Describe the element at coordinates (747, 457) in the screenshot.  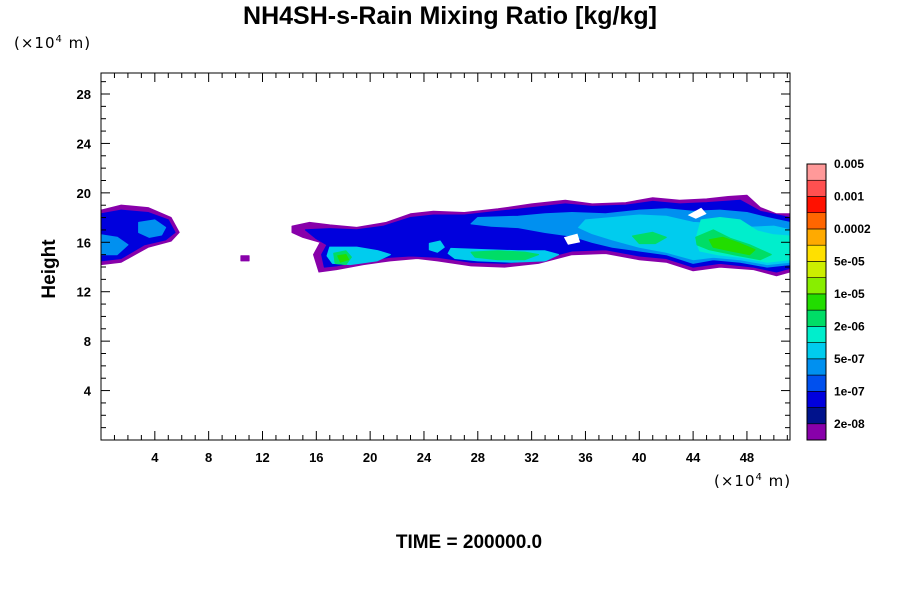
I see `x-tick-label: 48` at that location.